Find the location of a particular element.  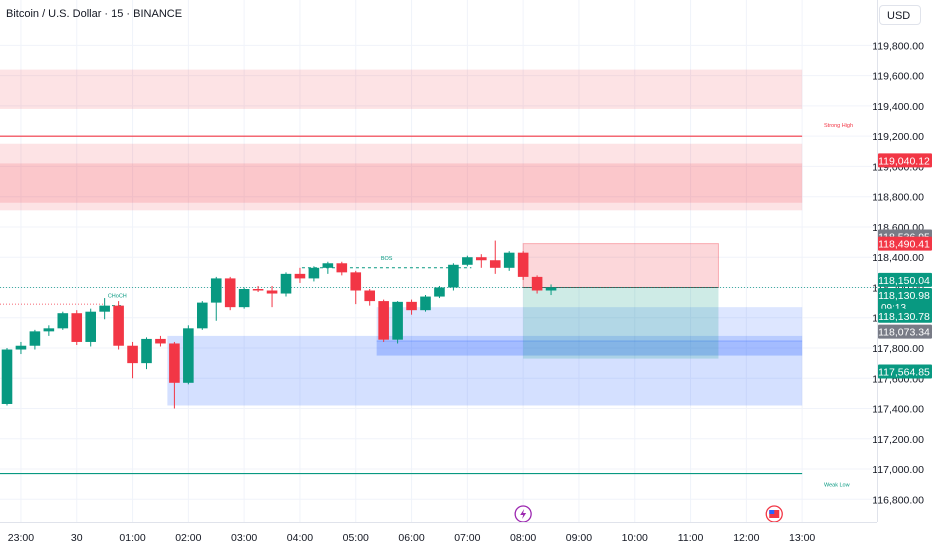

x-tick-label: 10:00 is located at coordinates (635, 538).